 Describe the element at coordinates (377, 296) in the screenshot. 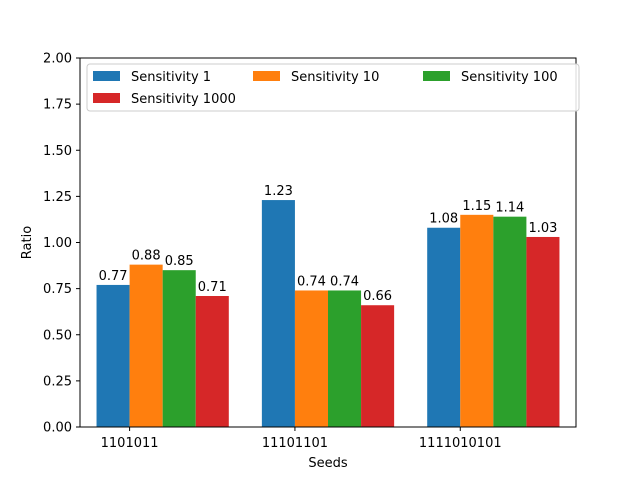

I see `bar-value-label: 0.66` at that location.